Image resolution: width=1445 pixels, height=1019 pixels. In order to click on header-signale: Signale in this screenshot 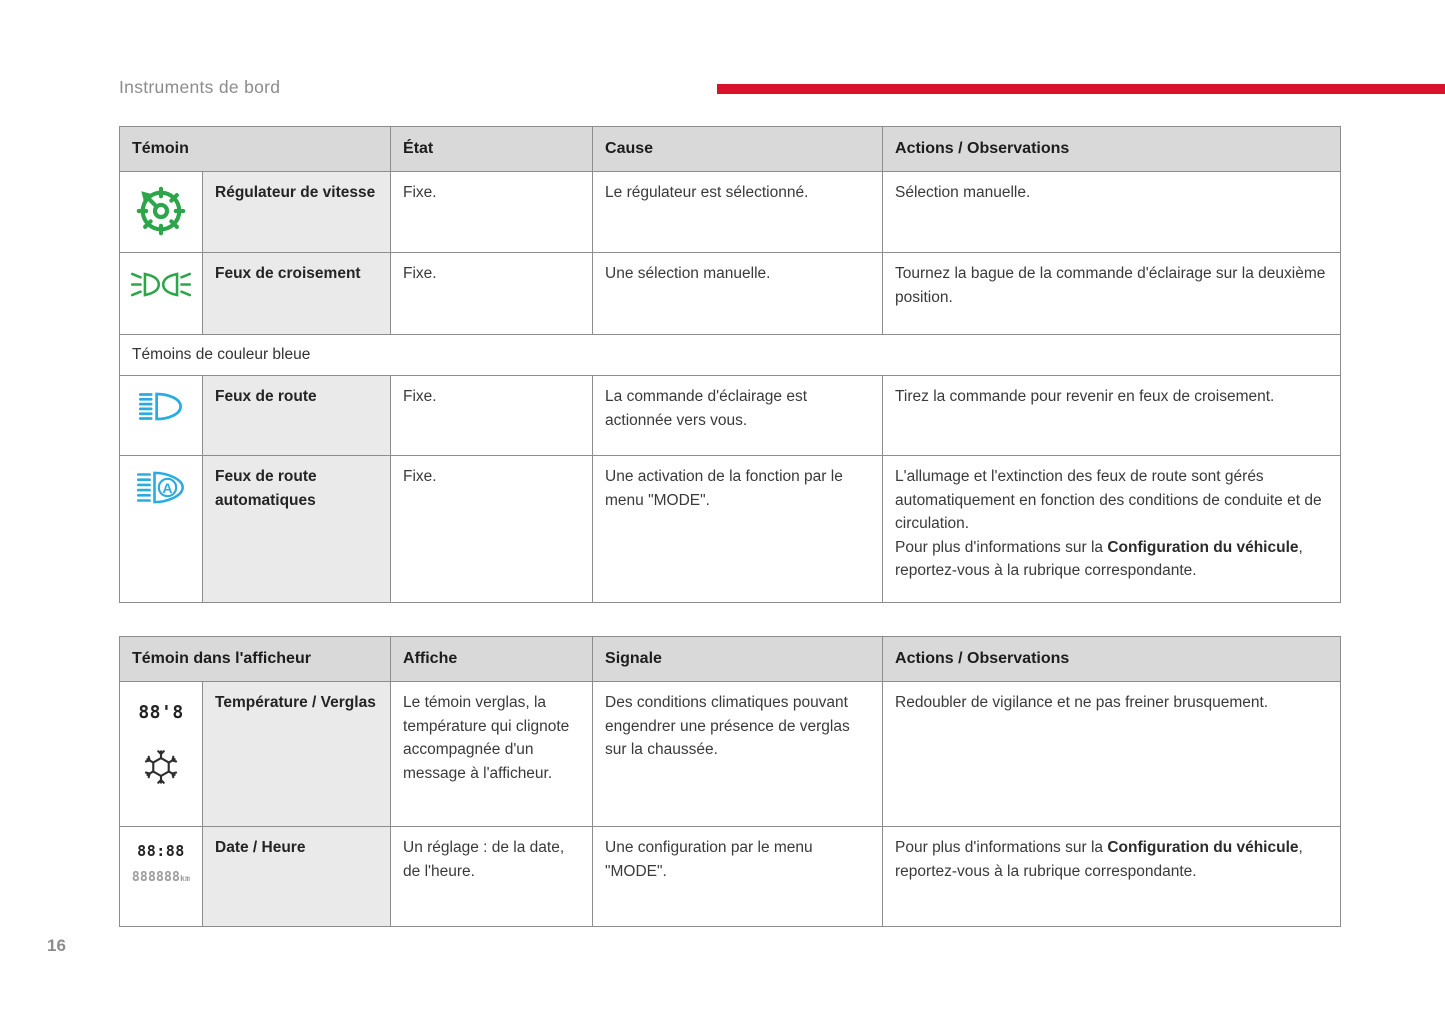, I will do `click(738, 659)`.